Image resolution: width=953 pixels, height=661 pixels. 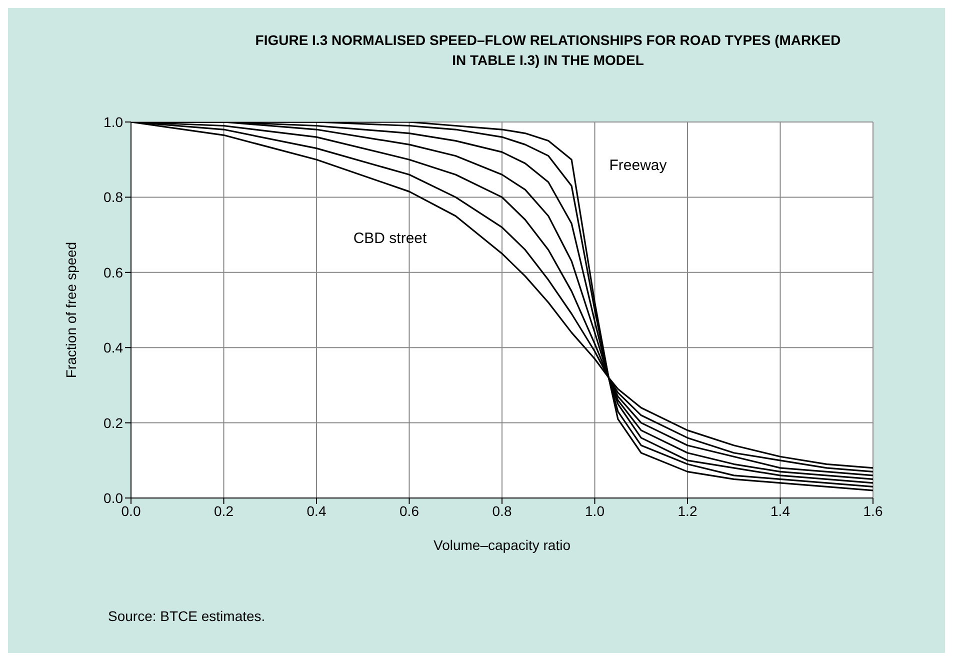 I want to click on x-tick-label: 0.4, so click(x=316, y=510).